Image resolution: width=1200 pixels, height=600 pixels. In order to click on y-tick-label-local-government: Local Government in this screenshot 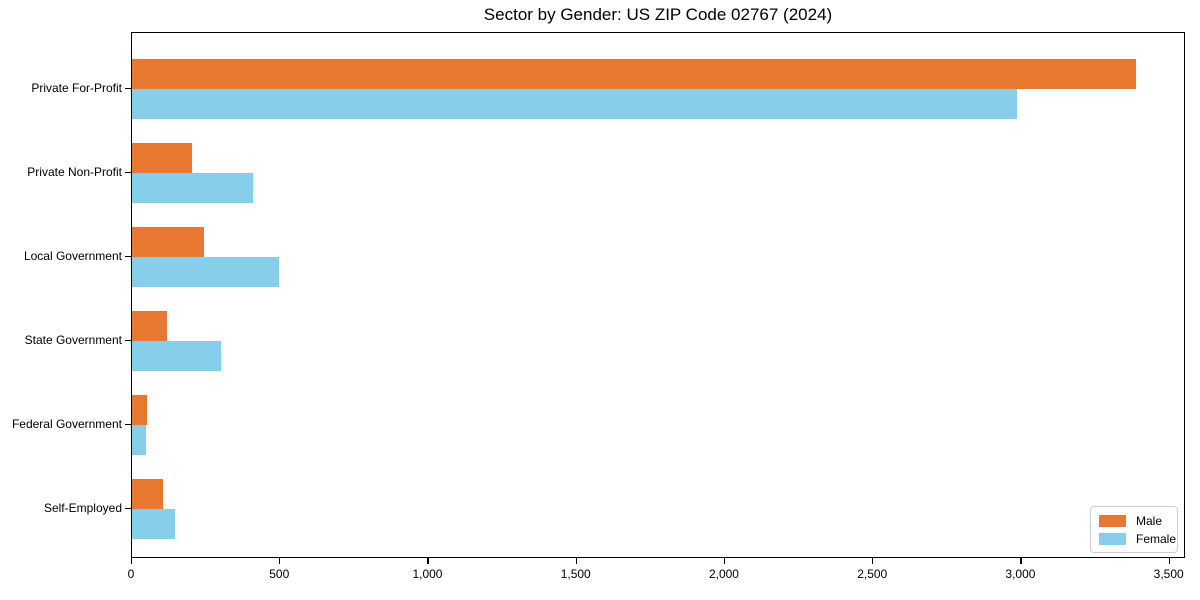, I will do `click(72, 256)`.